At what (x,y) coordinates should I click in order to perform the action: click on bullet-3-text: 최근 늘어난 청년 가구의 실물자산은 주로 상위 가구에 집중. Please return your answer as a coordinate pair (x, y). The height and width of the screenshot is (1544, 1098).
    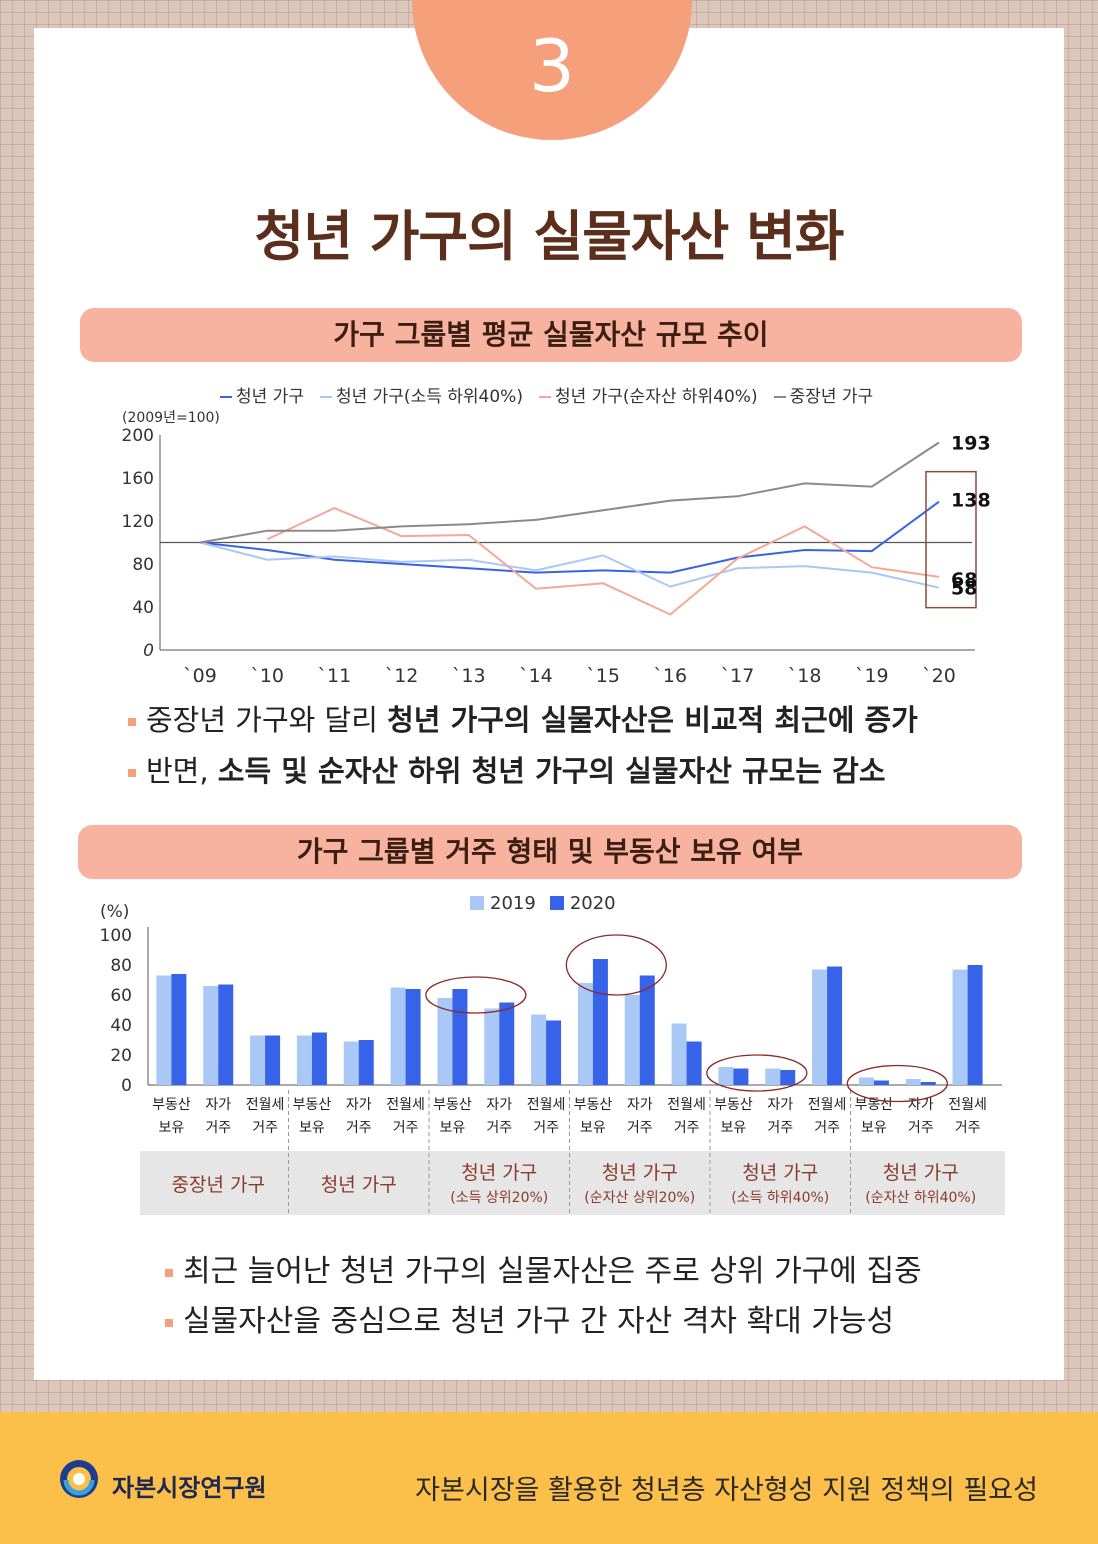
    Looking at the image, I should click on (552, 1271).